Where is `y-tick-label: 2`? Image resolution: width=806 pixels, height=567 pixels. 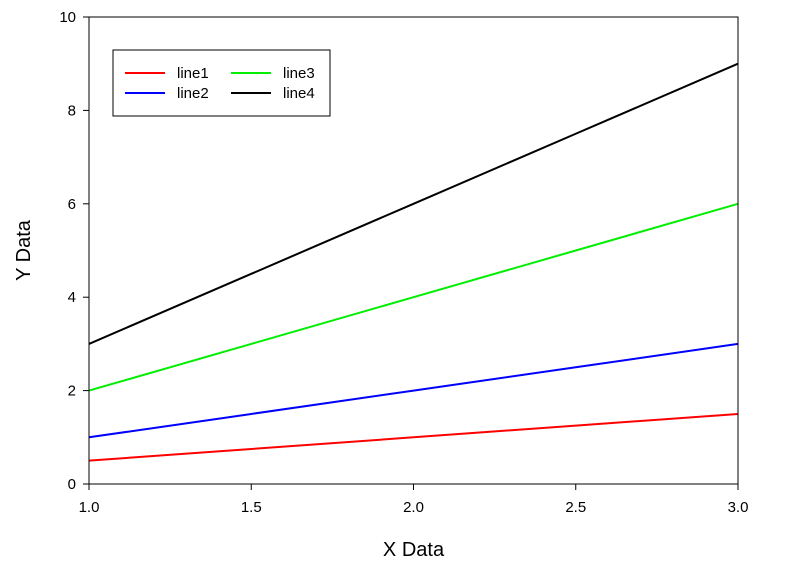 y-tick-label: 2 is located at coordinates (72, 391).